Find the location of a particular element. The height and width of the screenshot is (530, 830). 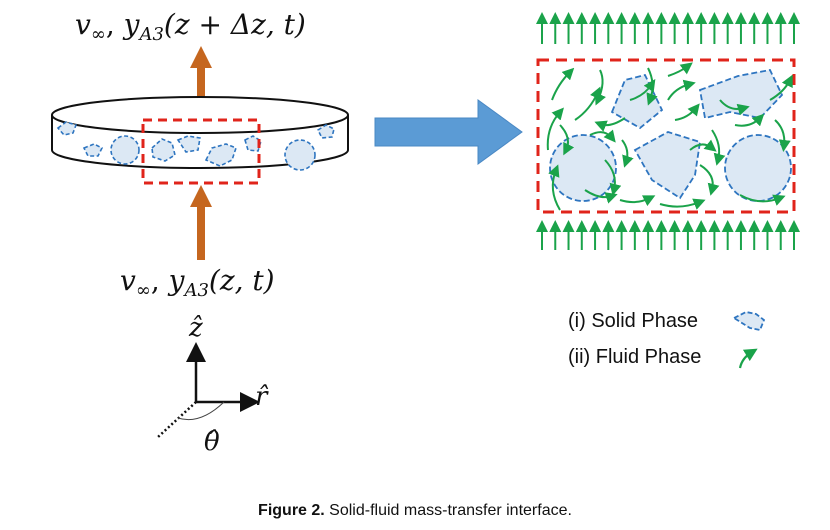

r-axis-label: r̂ is located at coordinates (262, 397).